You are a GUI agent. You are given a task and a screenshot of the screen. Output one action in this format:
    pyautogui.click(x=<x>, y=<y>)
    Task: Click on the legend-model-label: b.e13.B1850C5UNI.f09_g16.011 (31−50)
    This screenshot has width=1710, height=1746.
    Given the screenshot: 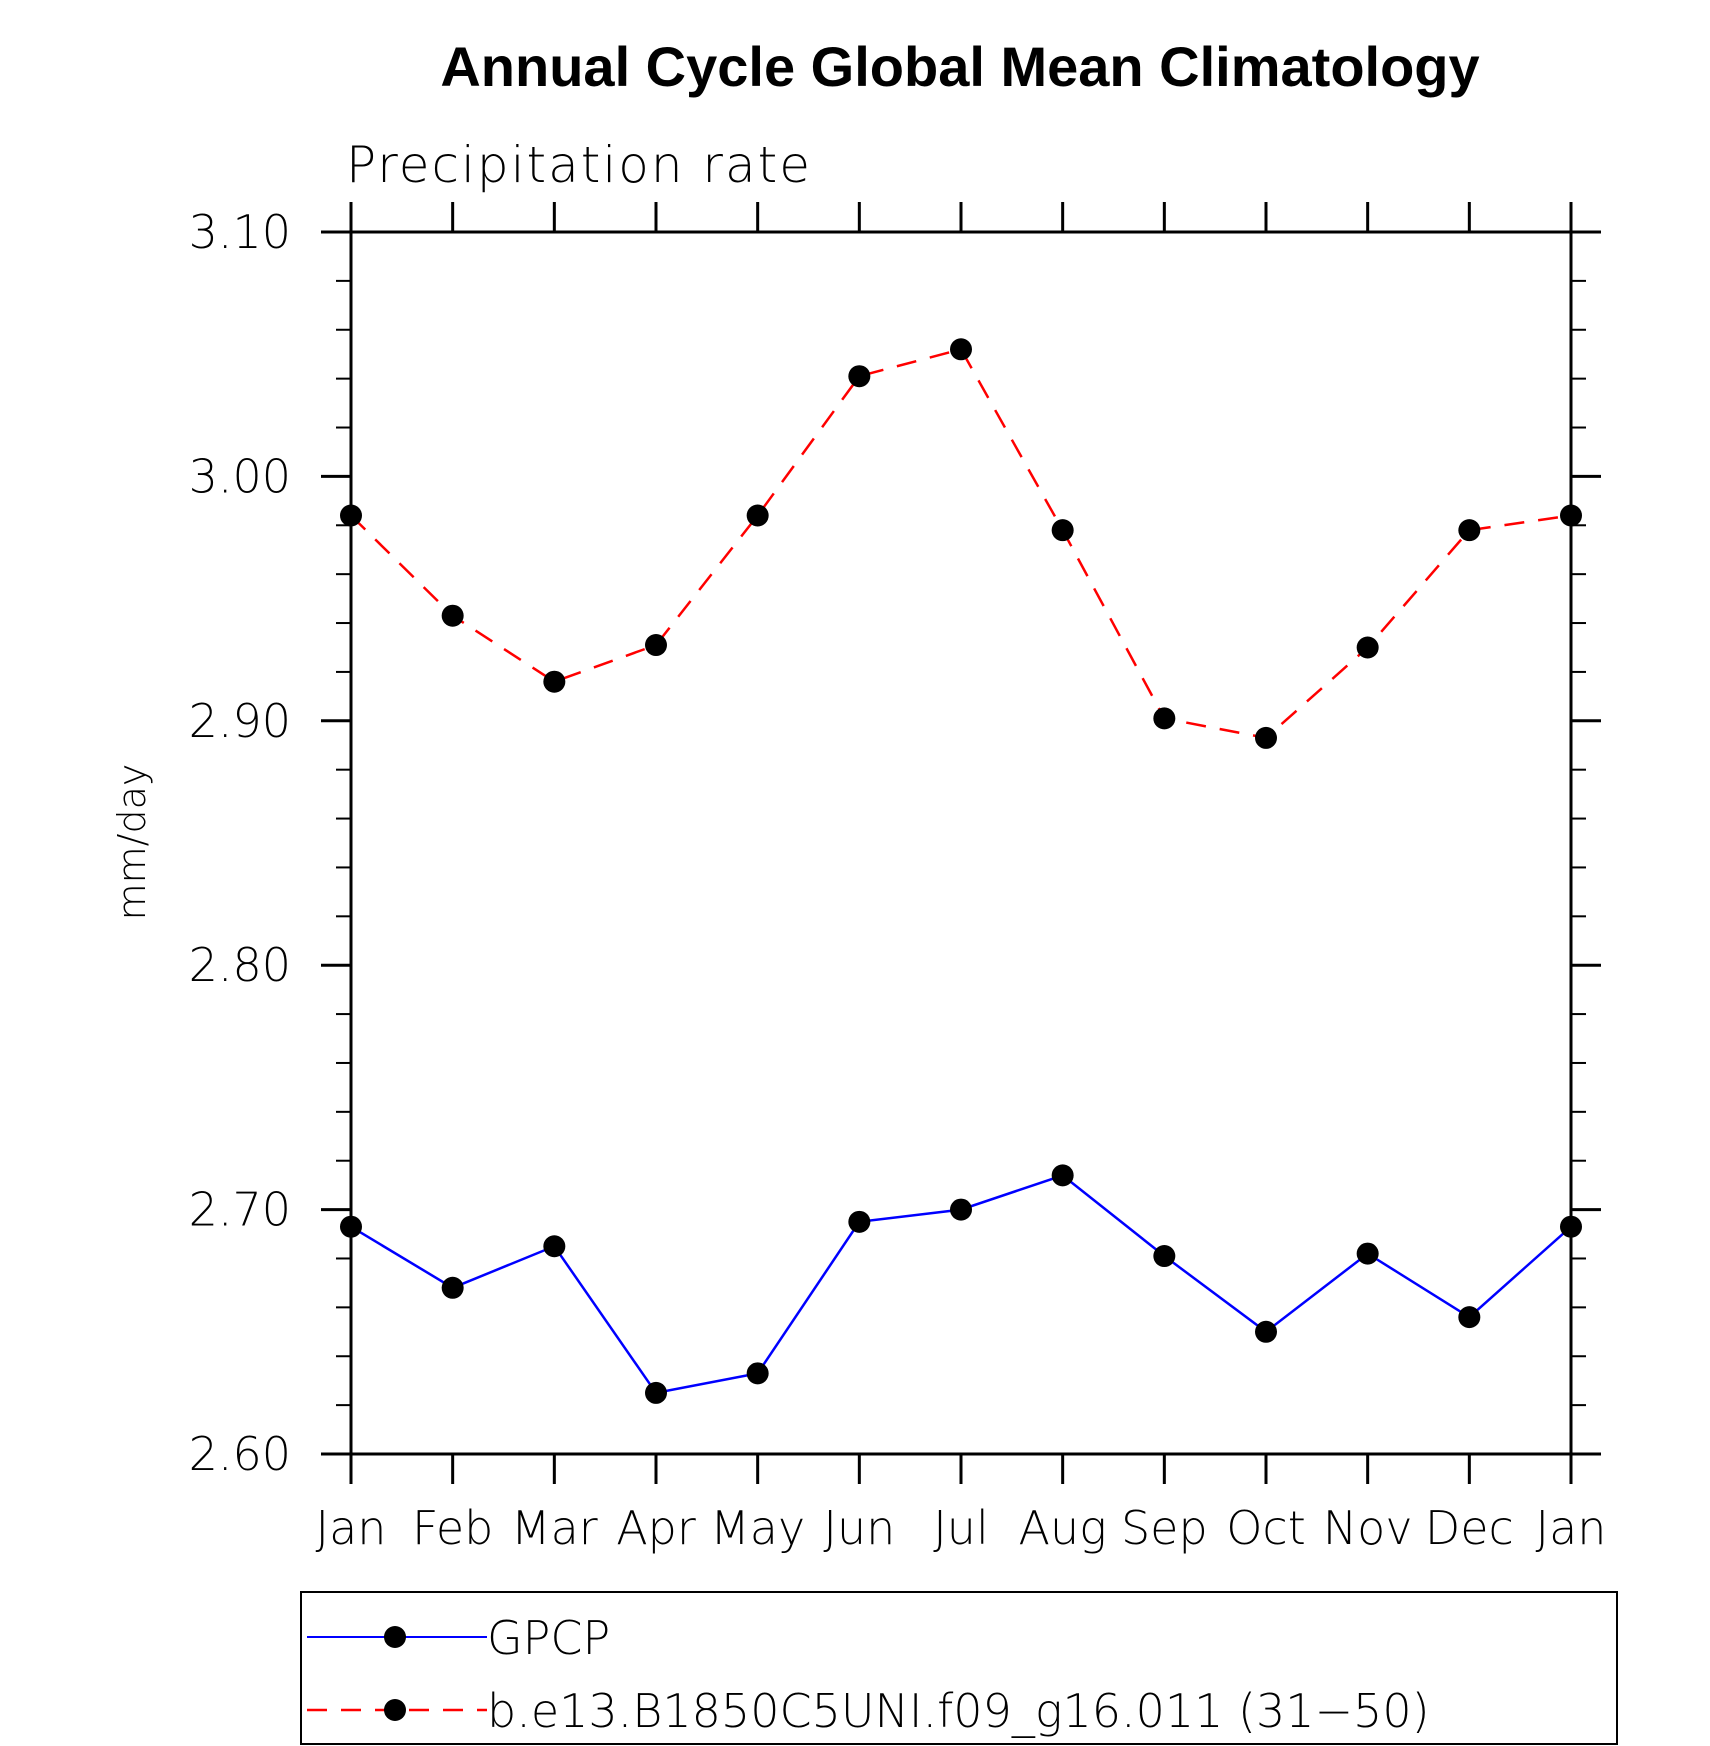 What is the action you would take?
    pyautogui.click(x=958, y=1711)
    